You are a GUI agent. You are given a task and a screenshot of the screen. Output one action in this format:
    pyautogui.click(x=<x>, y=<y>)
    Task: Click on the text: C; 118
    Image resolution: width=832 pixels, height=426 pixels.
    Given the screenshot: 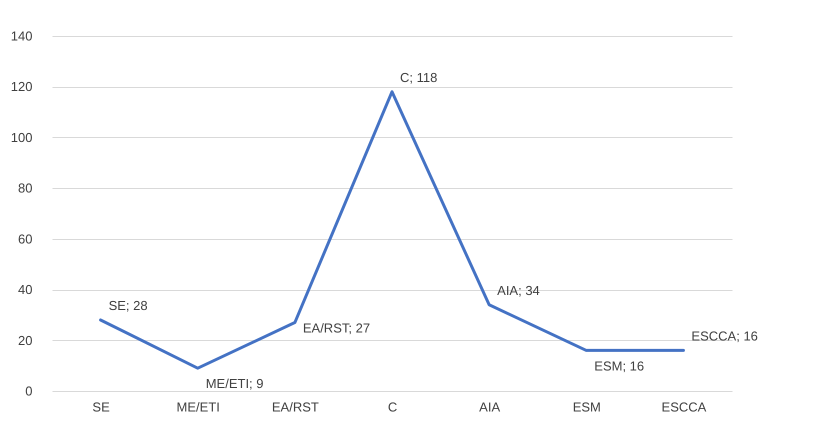 What is the action you would take?
    pyautogui.click(x=419, y=77)
    